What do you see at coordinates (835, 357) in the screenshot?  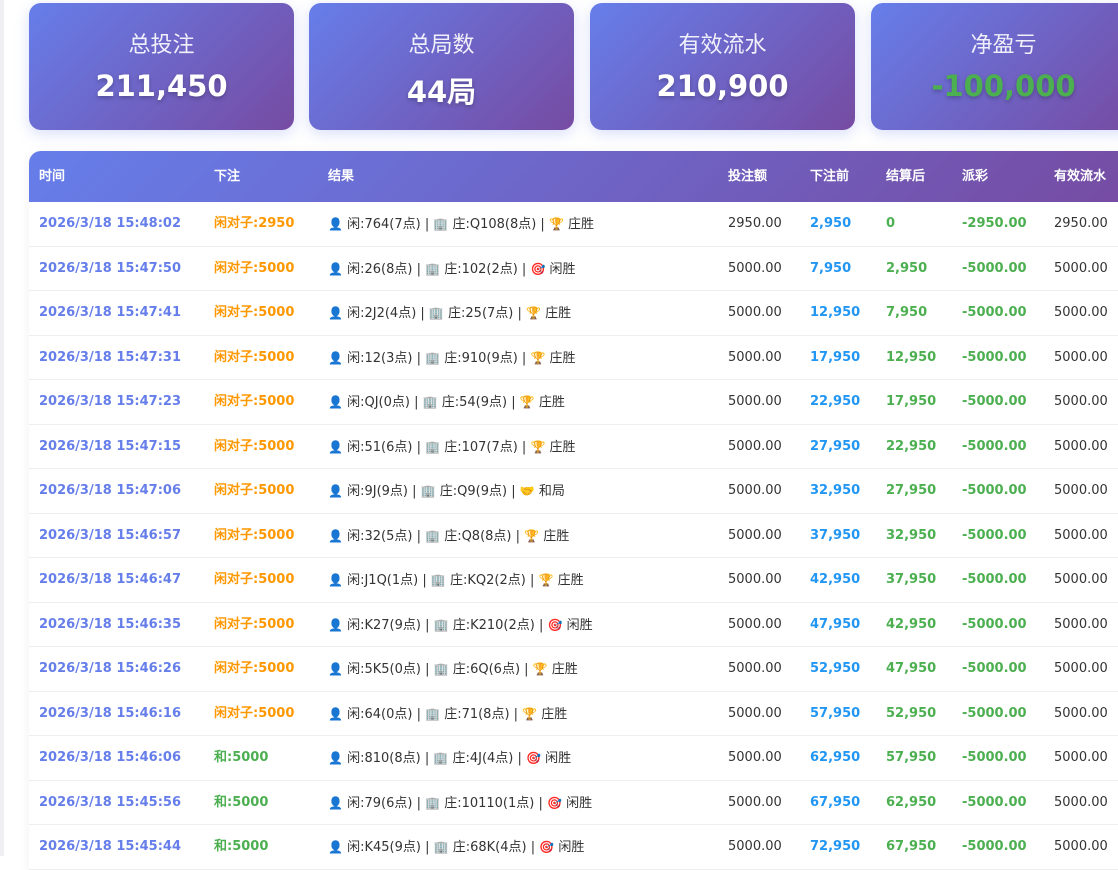 I see `cell-before: 17,950` at bounding box center [835, 357].